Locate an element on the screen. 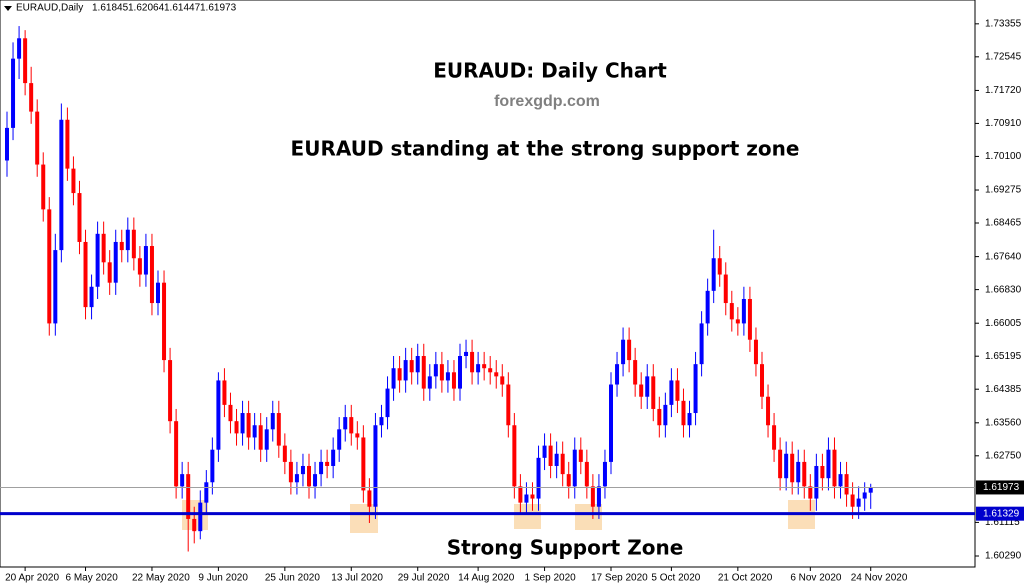 The height and width of the screenshot is (586, 1024). x-tick-label: 13 Jul 2020 is located at coordinates (357, 578).